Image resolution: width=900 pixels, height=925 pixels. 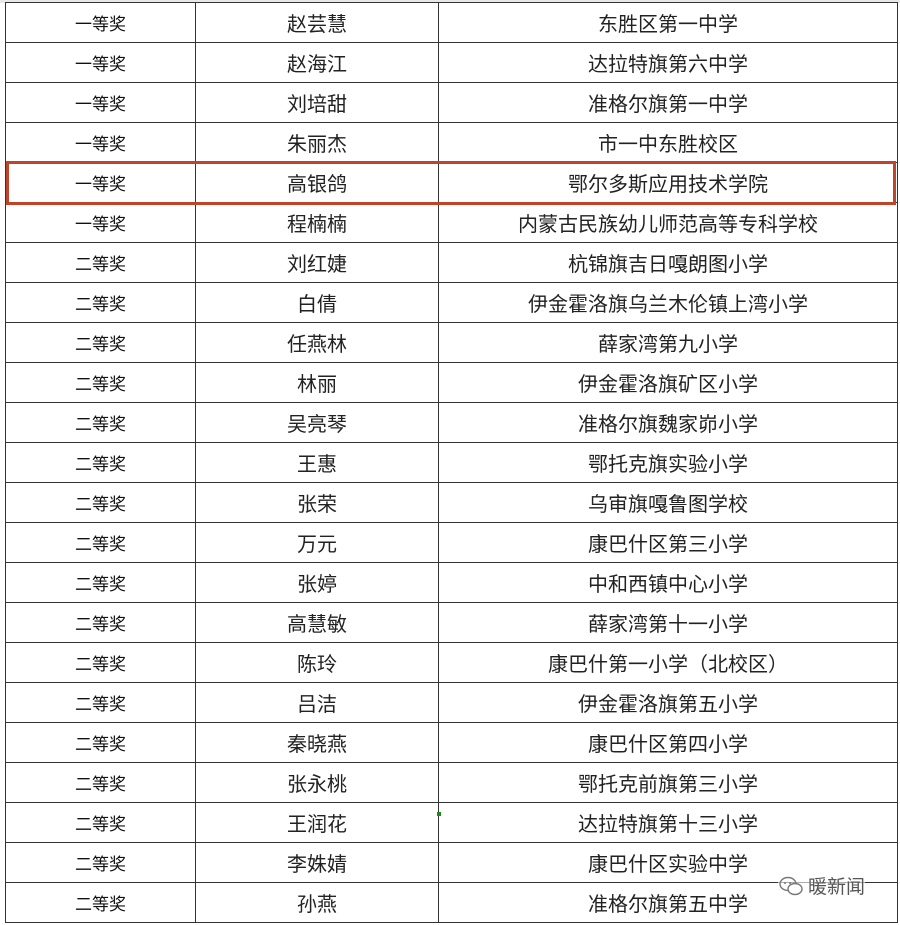 What do you see at coordinates (791, 885) in the screenshot?
I see `wechat-icon` at bounding box center [791, 885].